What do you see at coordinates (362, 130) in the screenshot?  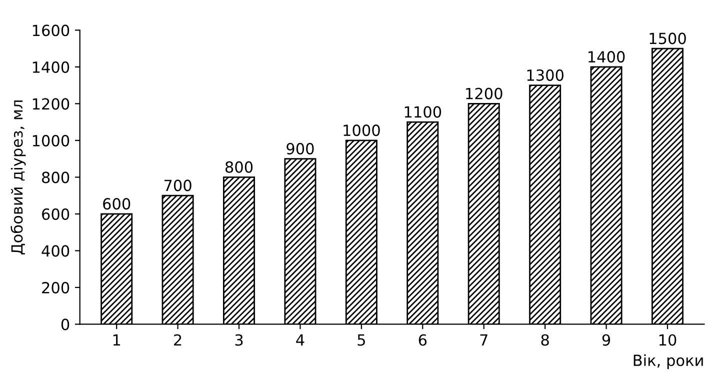 I see `data-label: 1000` at bounding box center [362, 130].